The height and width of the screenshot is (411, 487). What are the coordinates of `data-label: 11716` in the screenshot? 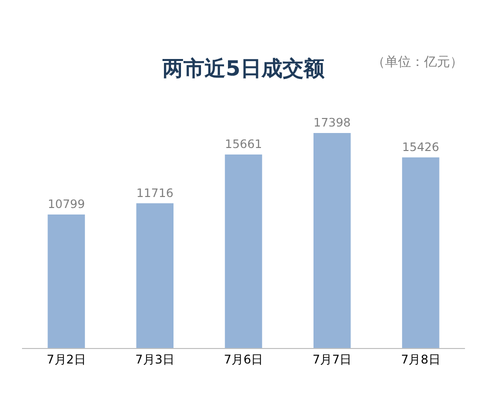 It's located at (155, 193).